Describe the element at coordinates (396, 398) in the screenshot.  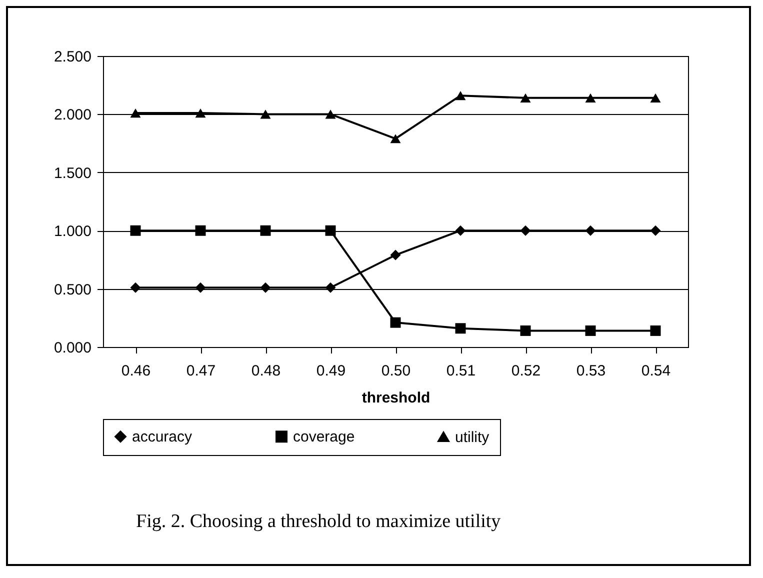
I see `x-axis-title: threshold` at that location.